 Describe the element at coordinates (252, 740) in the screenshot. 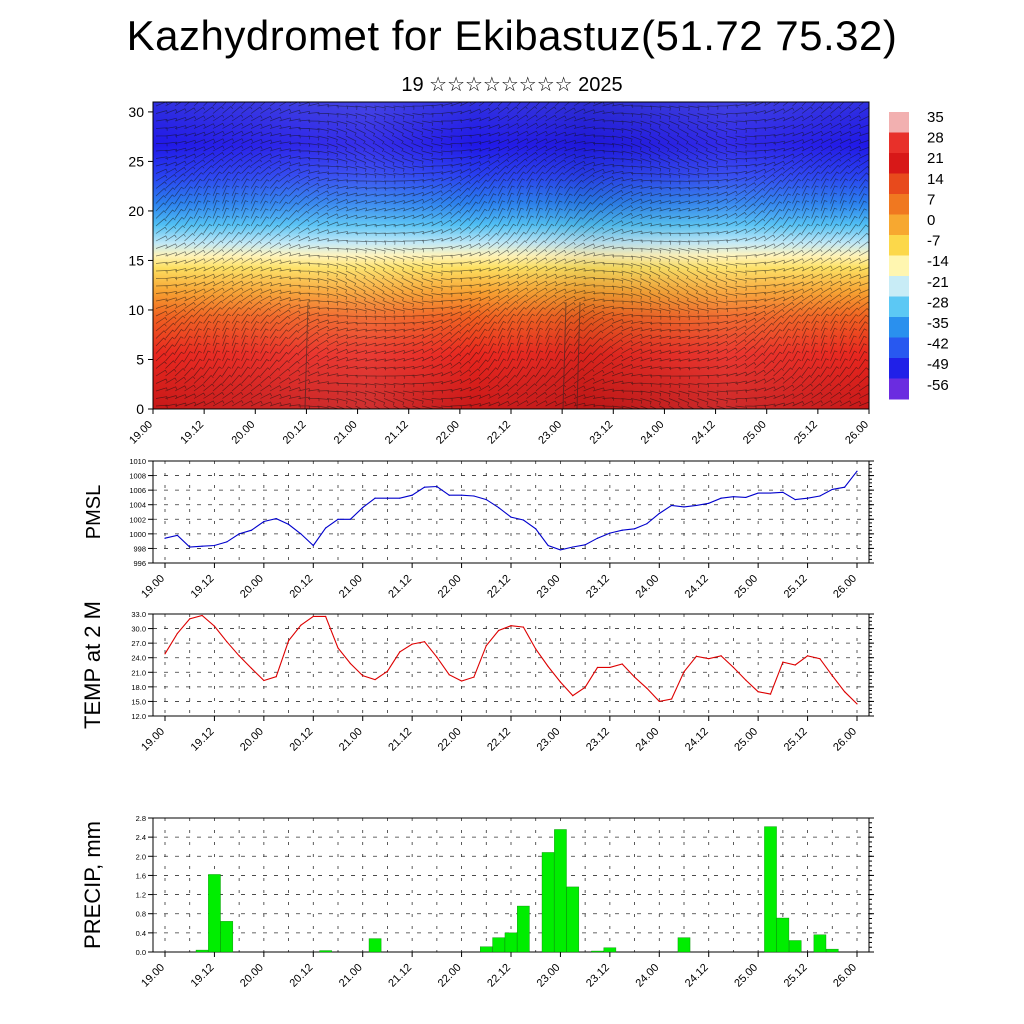

I see `xtick-label-2: 20.00` at that location.